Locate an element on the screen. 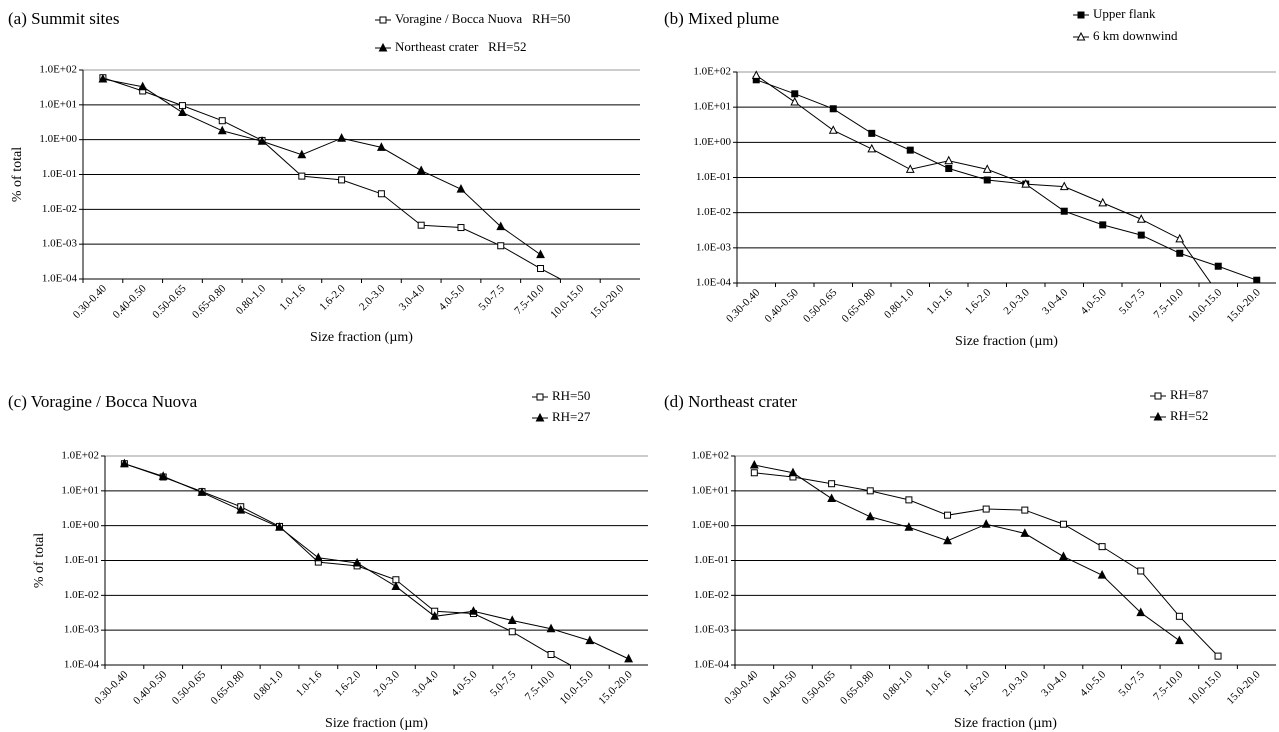  chart-title: (a) Summit sites is located at coordinates (63, 18).